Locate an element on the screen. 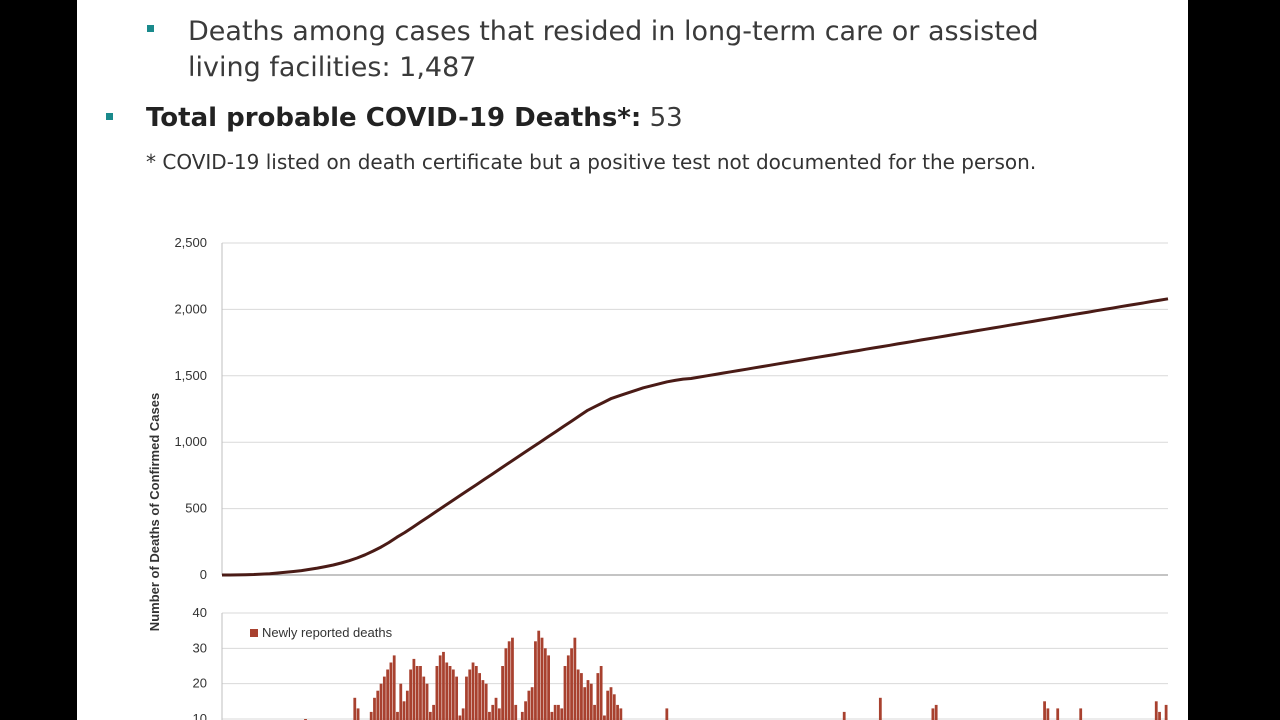 This screenshot has height=720, width=1280. y-tick-label: 40 is located at coordinates (200, 612).